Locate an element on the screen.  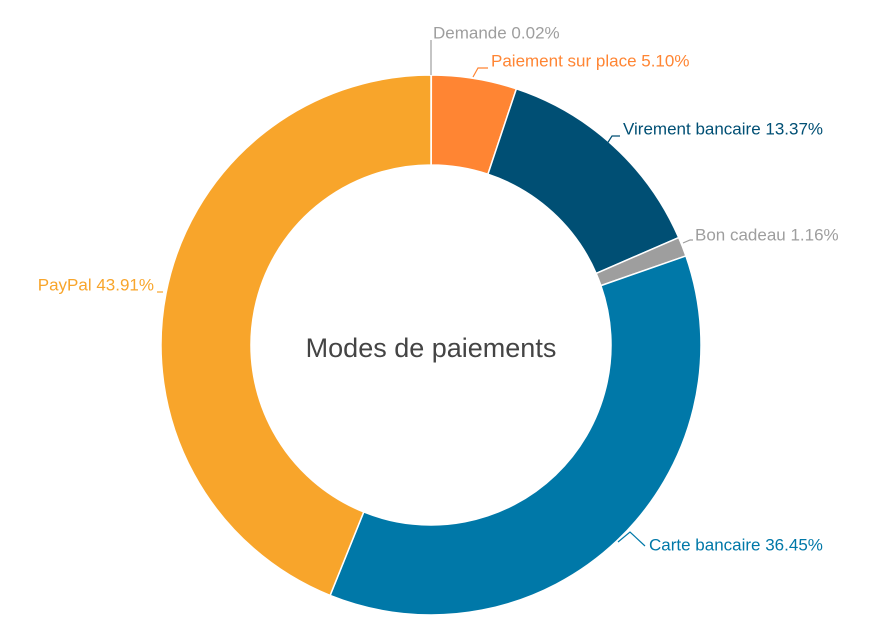
slice-label-bon-cadeau: Bon cadeau 1.16% is located at coordinates (767, 234).